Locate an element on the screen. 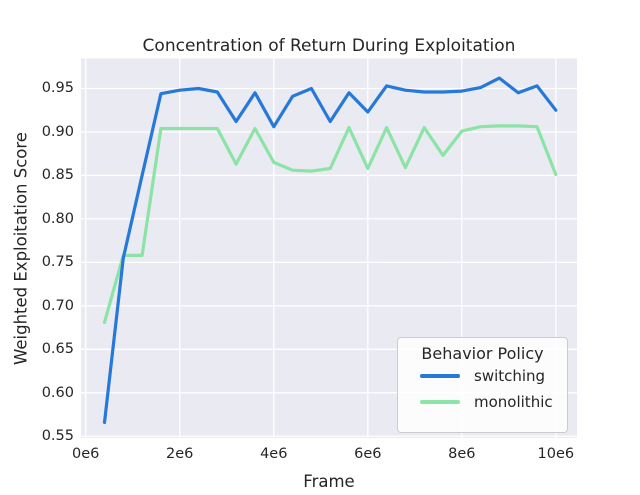 The image size is (640, 495). legend-line-swatch-monolithic is located at coordinates (440, 402).